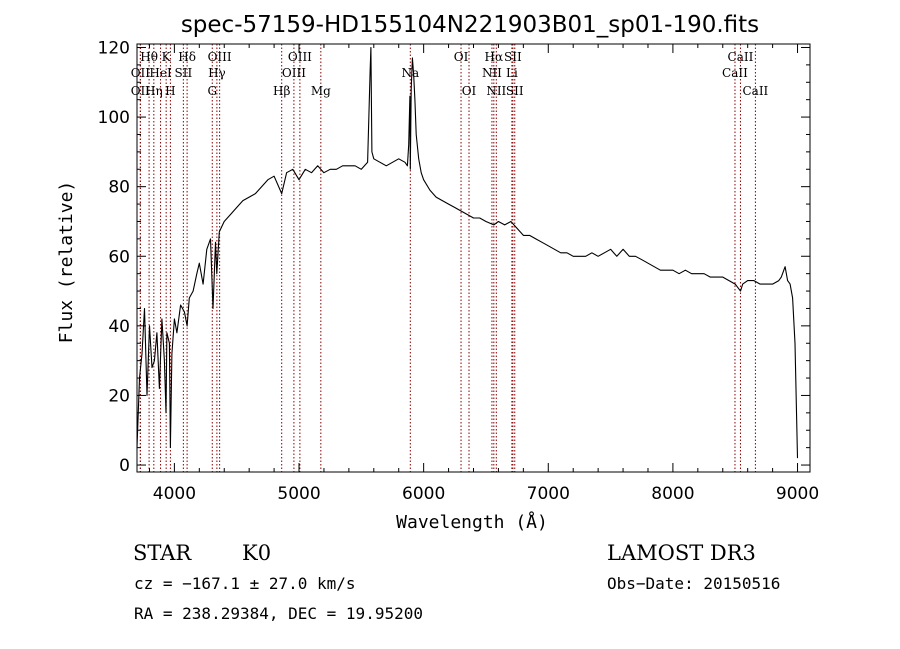 The width and height of the screenshot is (900, 649). Describe the element at coordinates (512, 73) in the screenshot. I see `spectral-line-label: Li` at that location.